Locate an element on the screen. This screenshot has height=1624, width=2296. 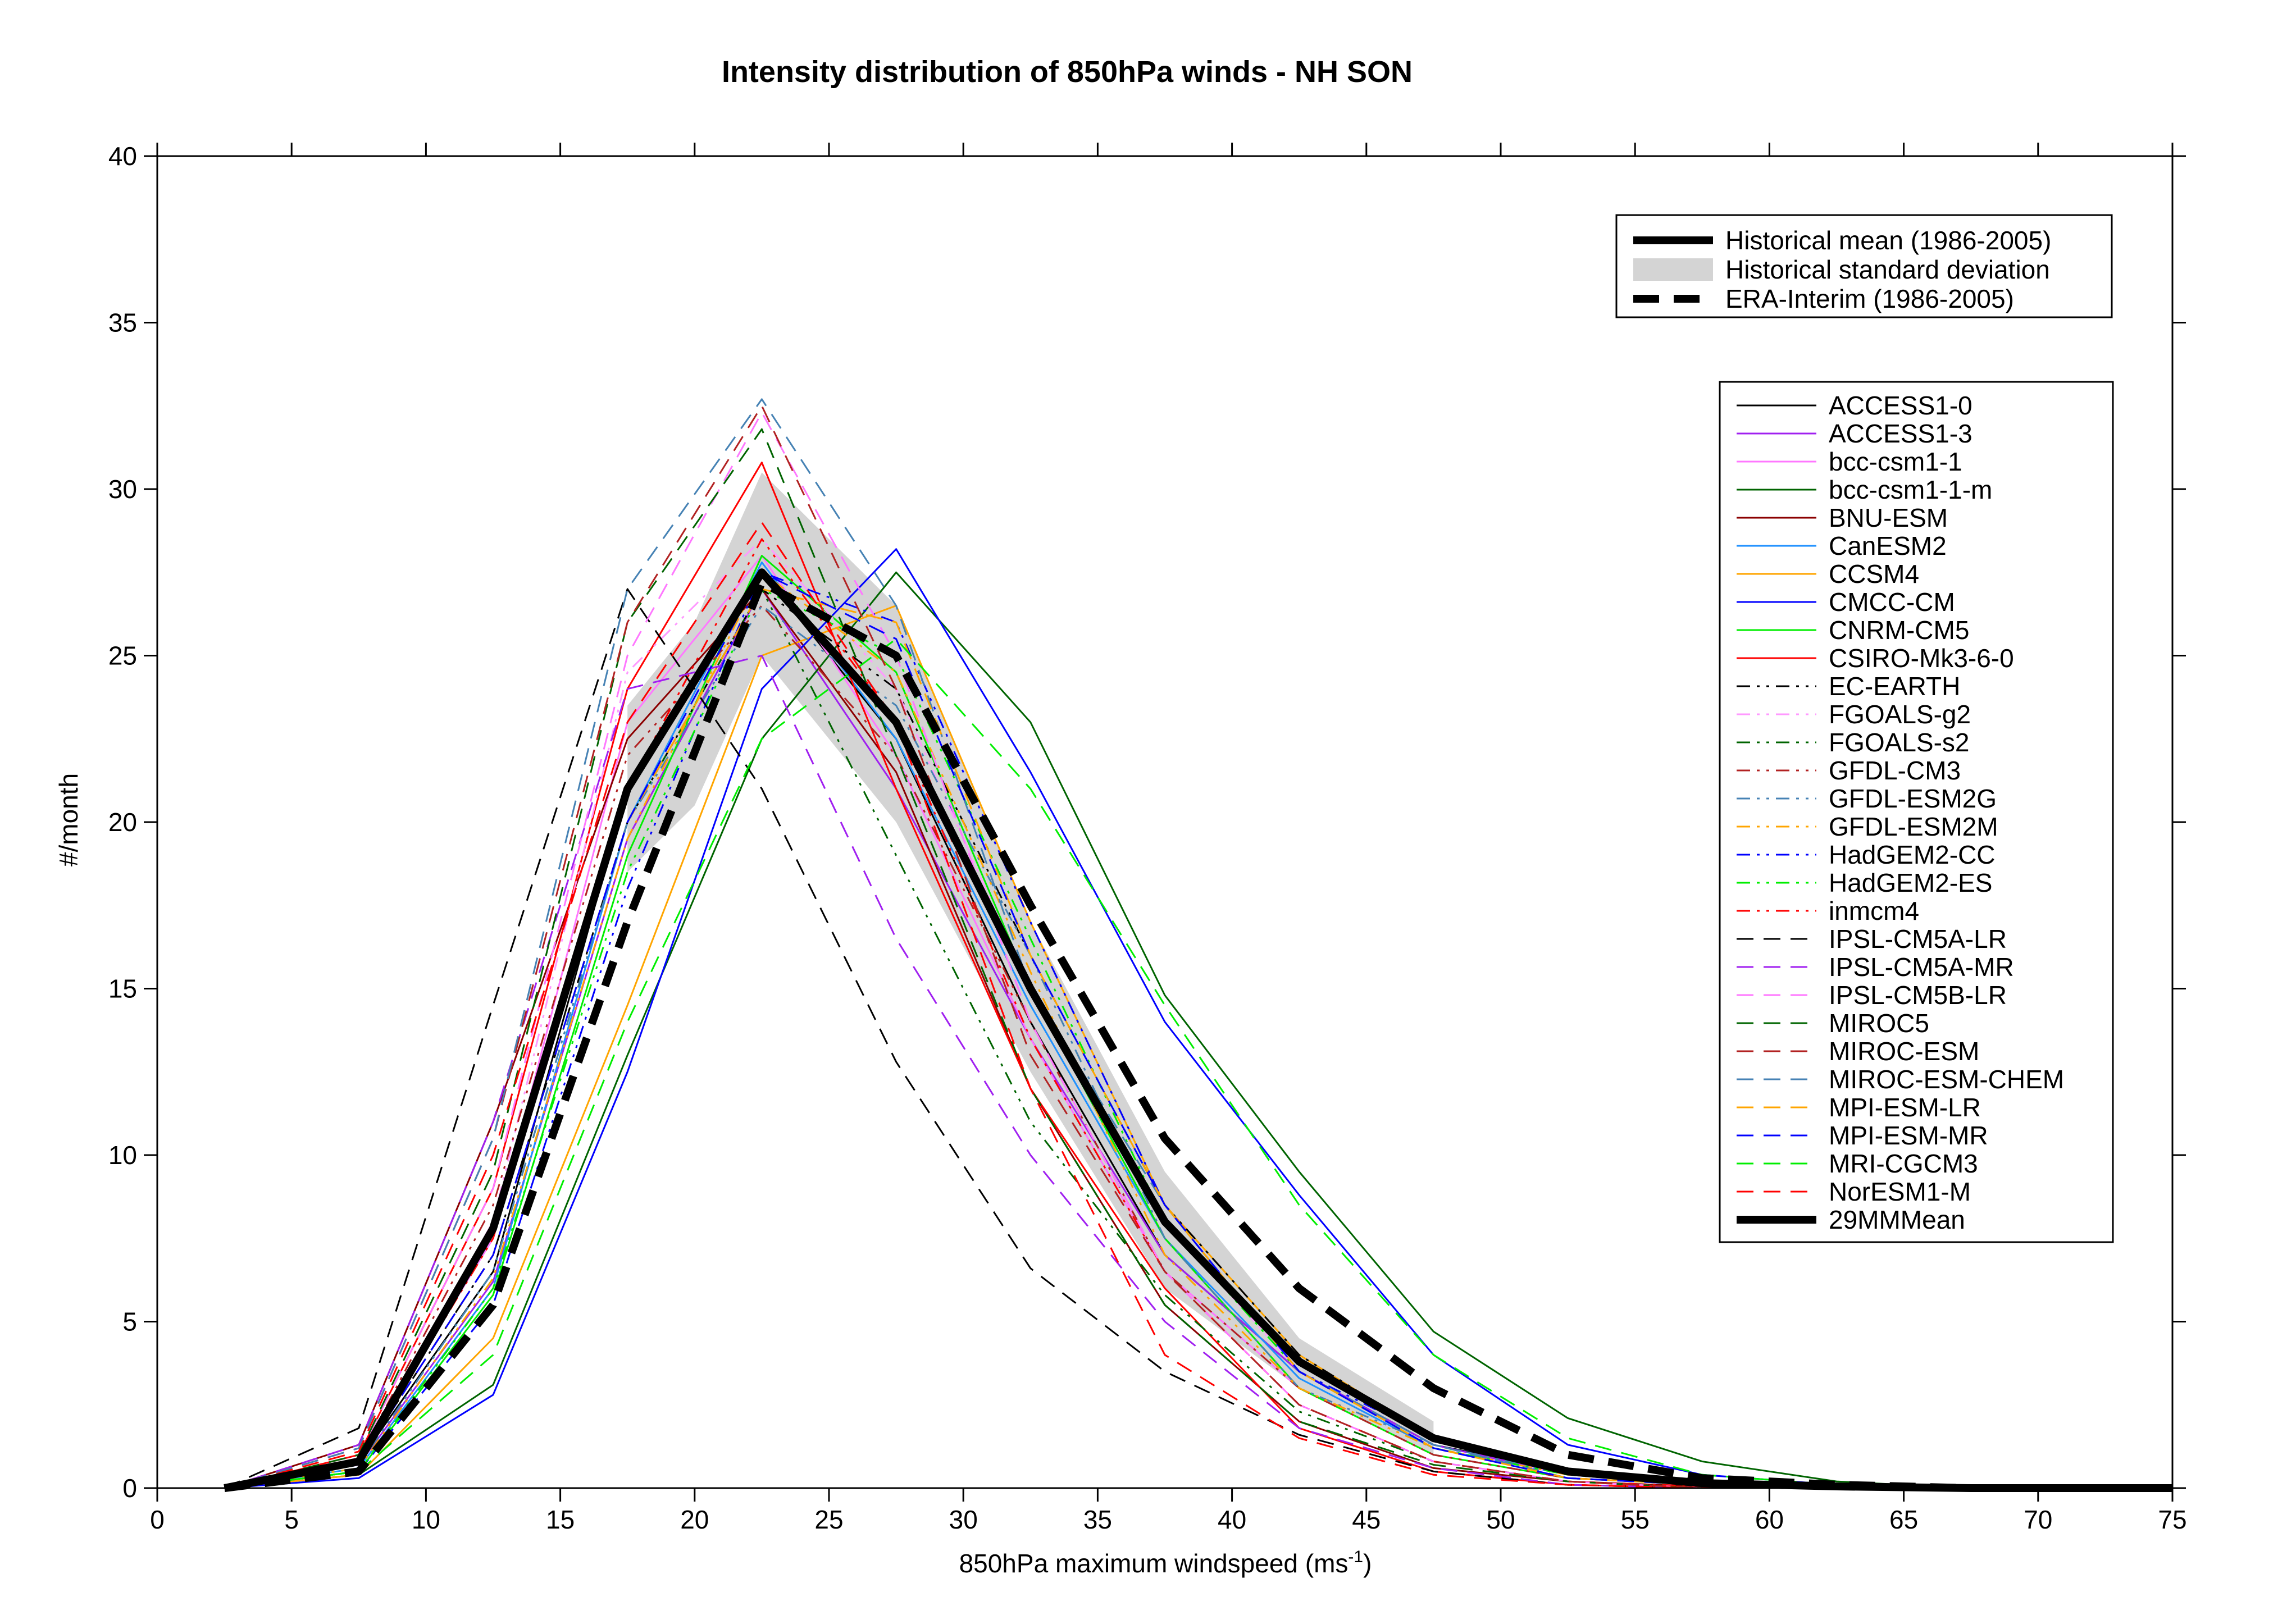
y-tick-label: 0 is located at coordinates (129, 1488).